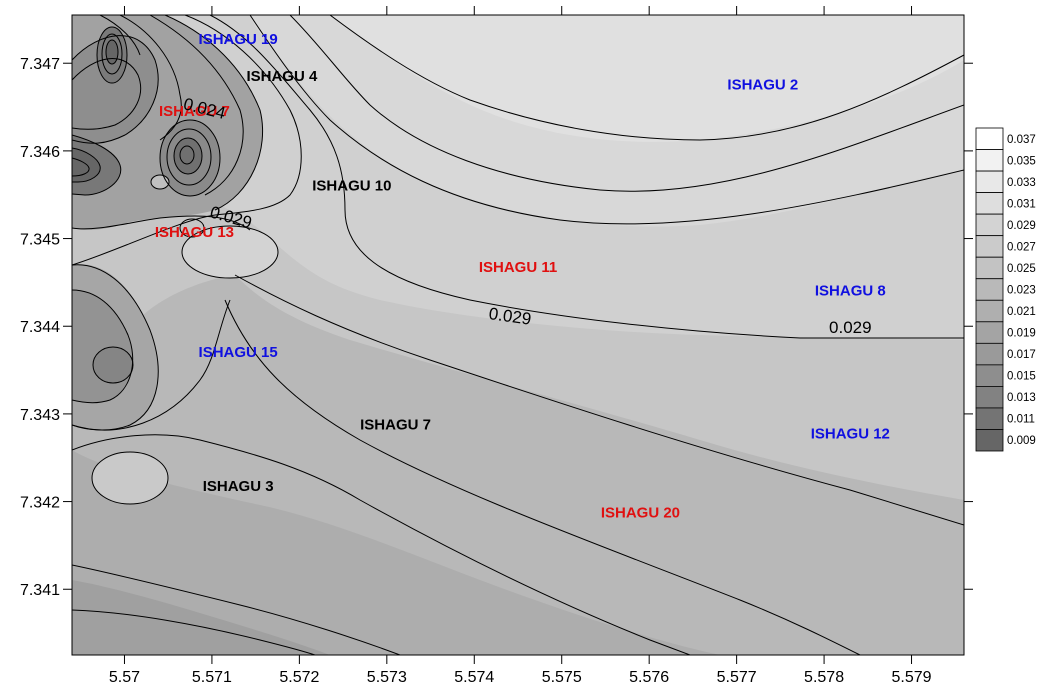 This screenshot has height=685, width=1049. I want to click on y-tick-label: 7.346, so click(40, 152).